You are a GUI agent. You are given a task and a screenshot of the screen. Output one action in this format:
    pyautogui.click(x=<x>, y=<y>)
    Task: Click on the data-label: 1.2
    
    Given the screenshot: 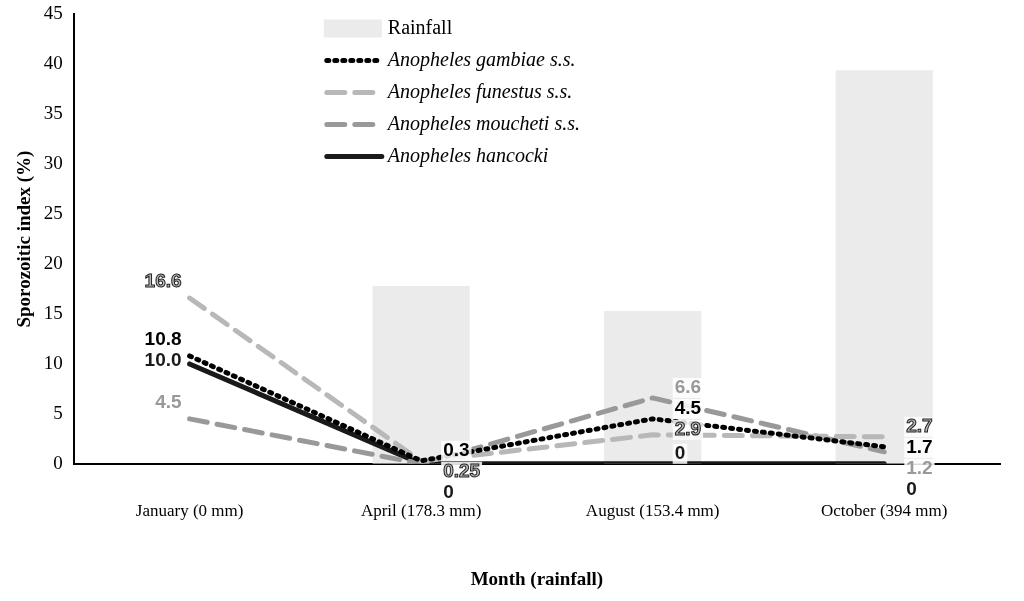 What is the action you would take?
    pyautogui.click(x=919, y=468)
    